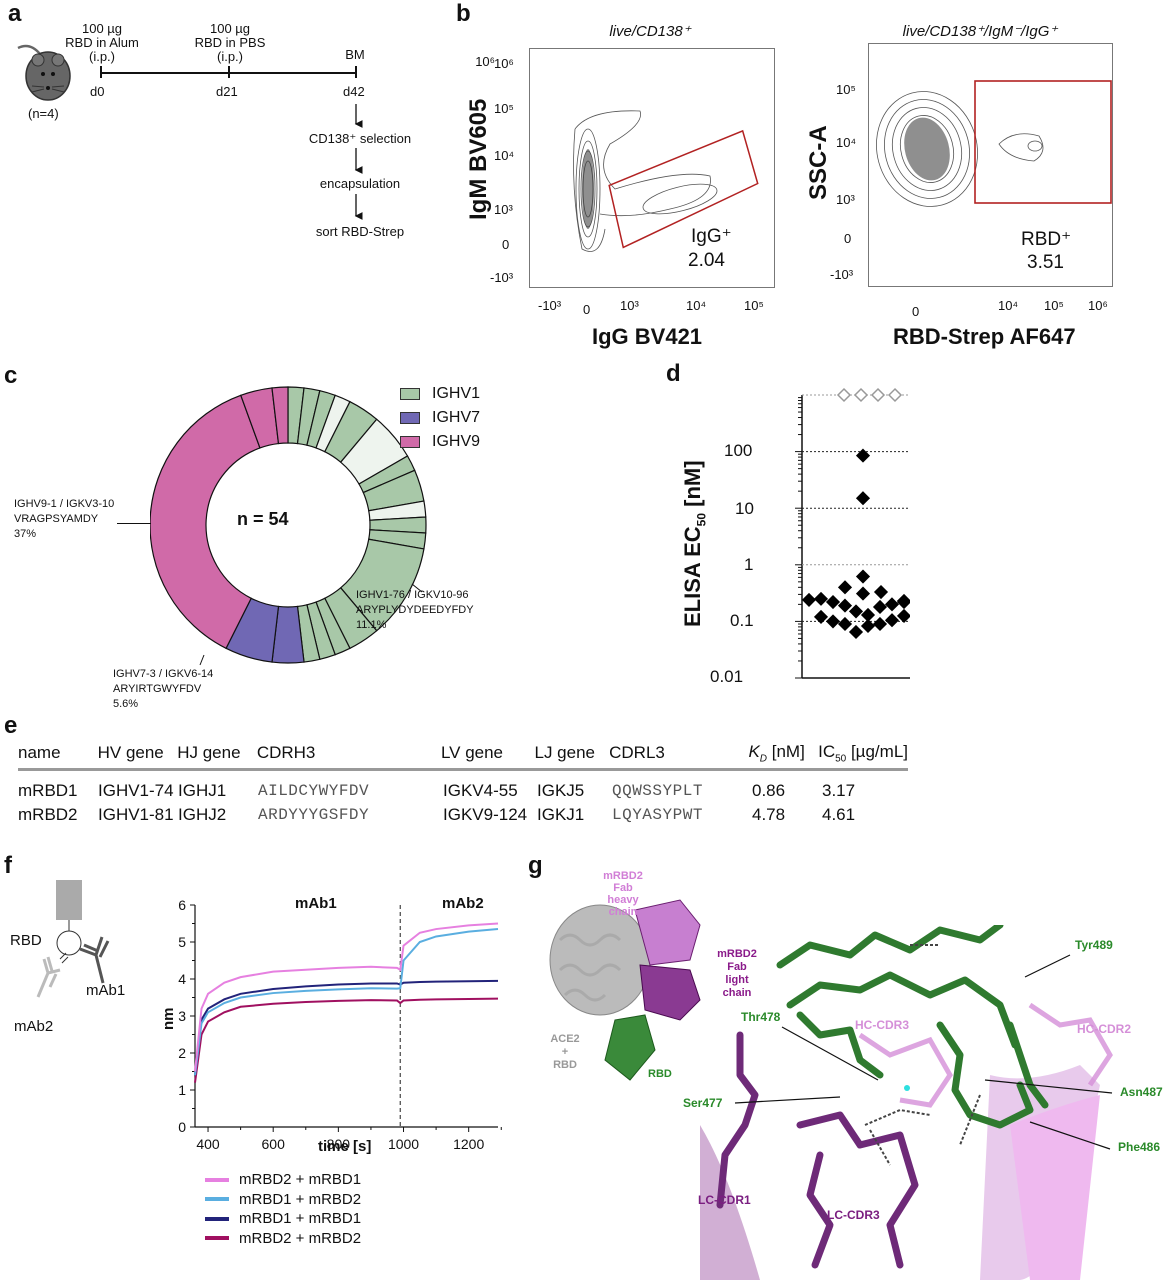 This screenshot has width=1173, height=1280. I want to click on flow-plot1-ylabel: IgM BV605, so click(478, 159).